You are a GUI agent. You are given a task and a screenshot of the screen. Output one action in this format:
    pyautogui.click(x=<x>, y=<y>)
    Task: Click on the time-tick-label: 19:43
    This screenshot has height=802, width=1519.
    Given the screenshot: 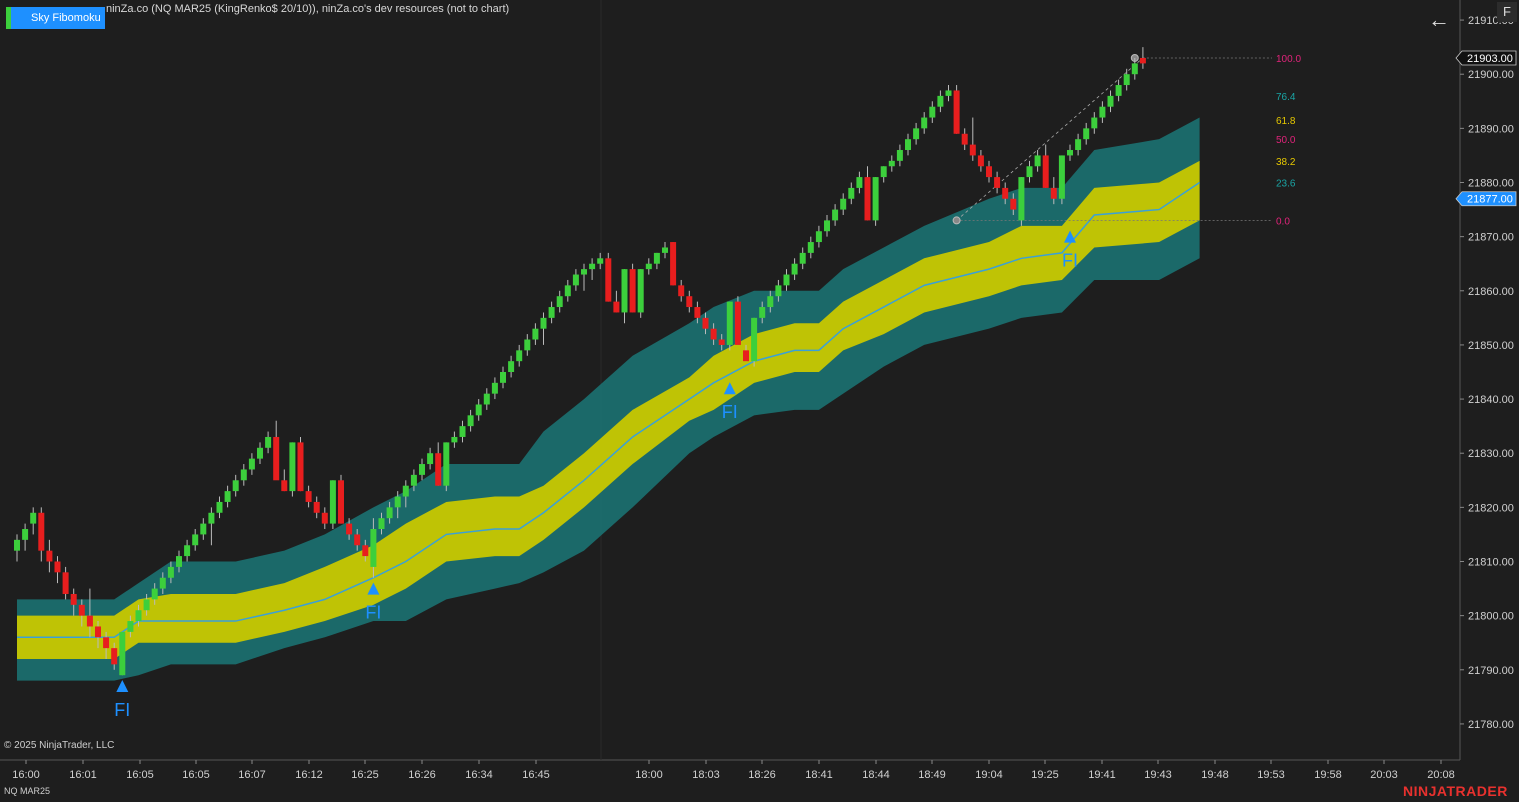 What is the action you would take?
    pyautogui.click(x=1158, y=775)
    